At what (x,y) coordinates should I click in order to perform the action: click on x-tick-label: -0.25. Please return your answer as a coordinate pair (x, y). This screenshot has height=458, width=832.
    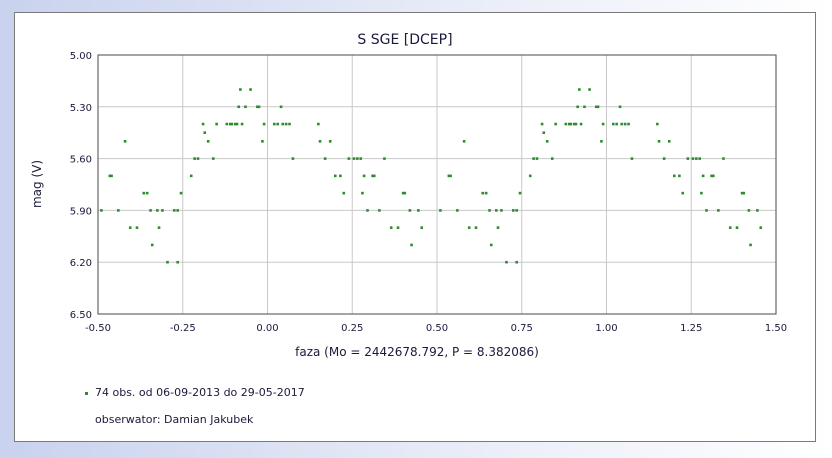
    Looking at the image, I should click on (183, 328).